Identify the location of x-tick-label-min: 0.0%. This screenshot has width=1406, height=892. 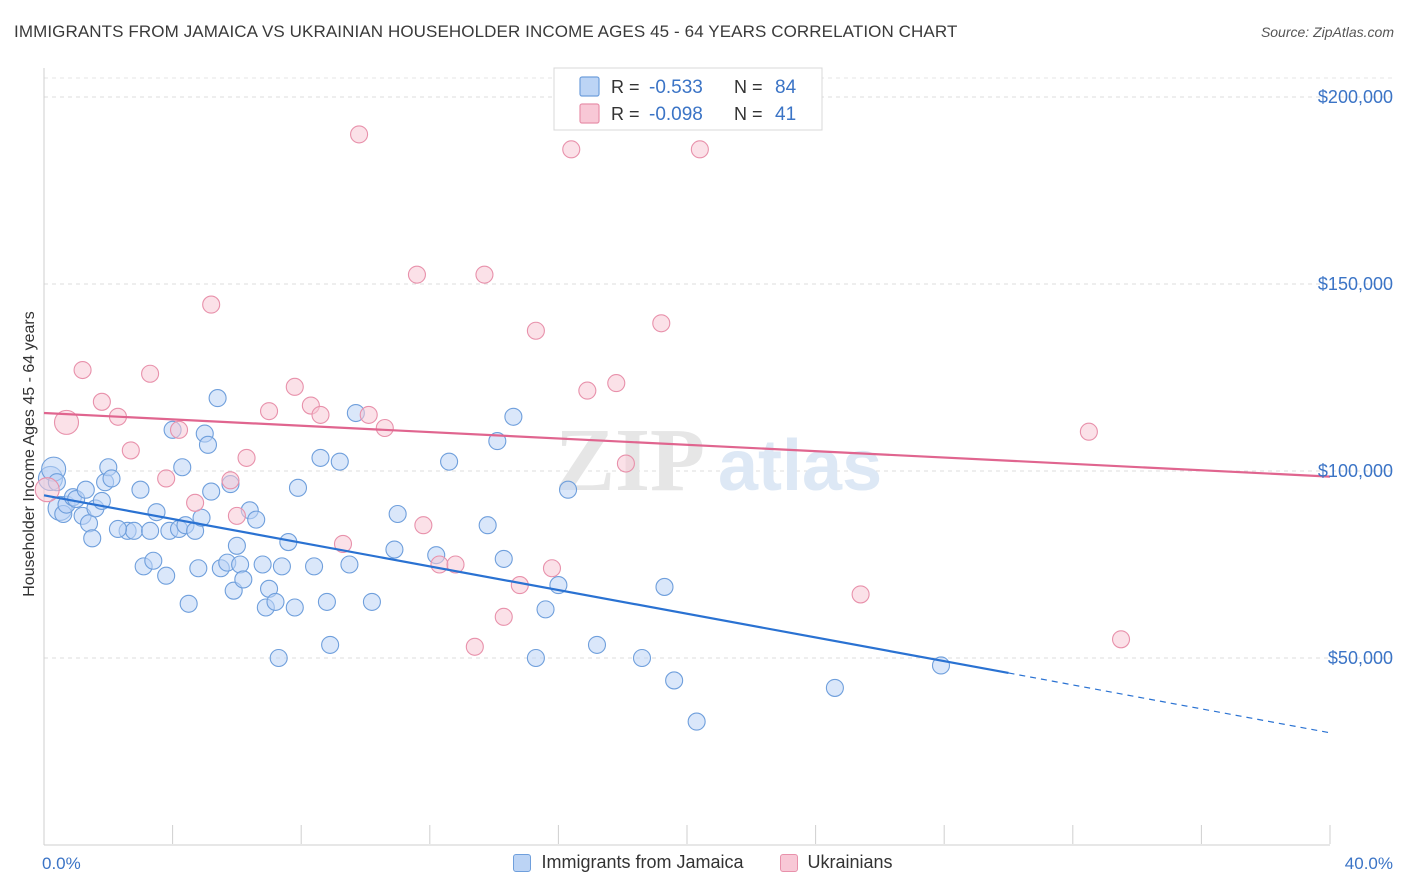
(61, 863).